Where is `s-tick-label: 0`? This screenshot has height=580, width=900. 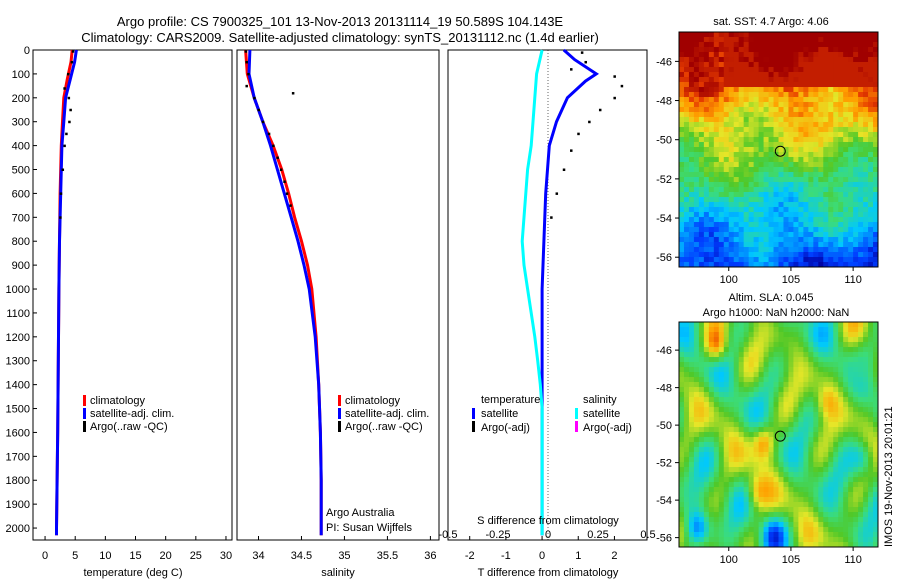 s-tick-label: 0 is located at coordinates (548, 535).